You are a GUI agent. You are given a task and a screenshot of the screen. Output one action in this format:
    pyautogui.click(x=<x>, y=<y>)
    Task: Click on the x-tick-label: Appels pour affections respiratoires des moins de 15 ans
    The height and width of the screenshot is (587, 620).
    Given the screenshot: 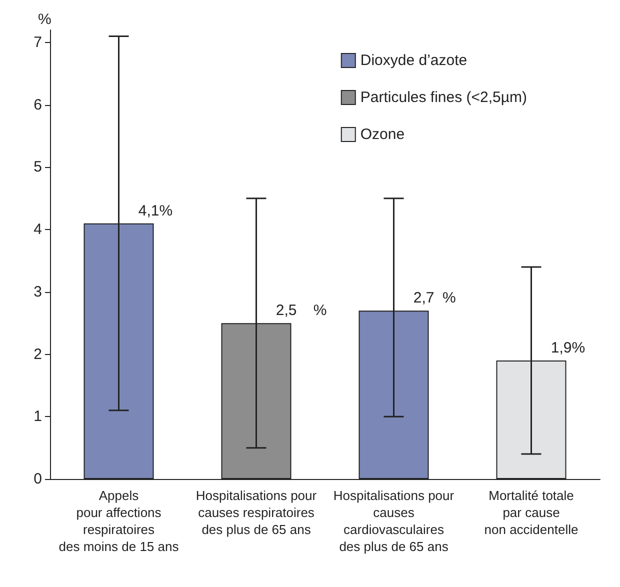 What is the action you would take?
    pyautogui.click(x=119, y=521)
    